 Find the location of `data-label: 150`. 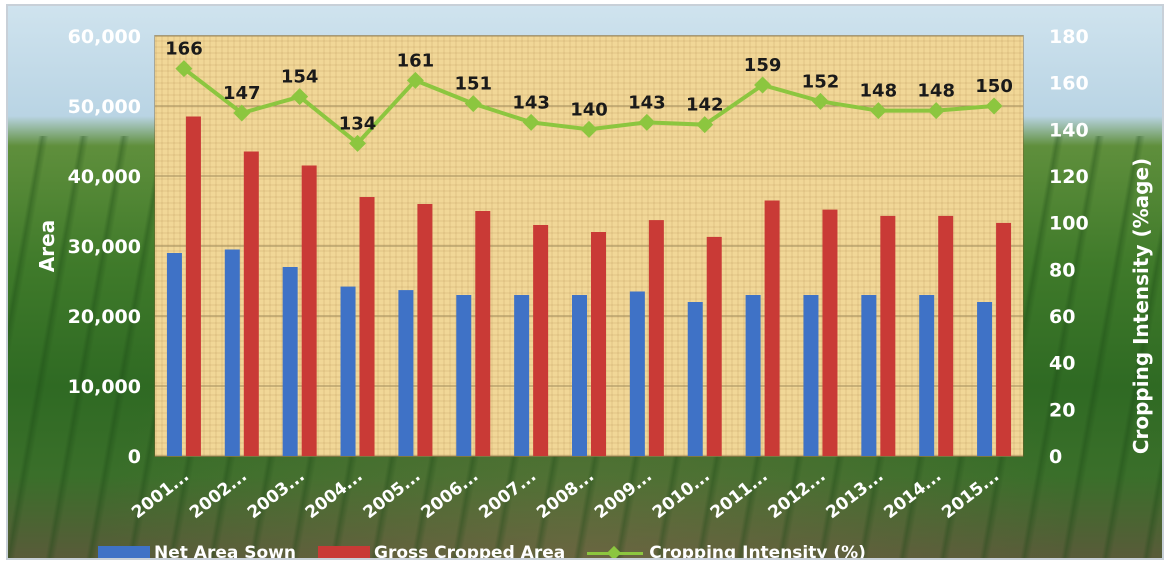

data-label: 150 is located at coordinates (994, 86).